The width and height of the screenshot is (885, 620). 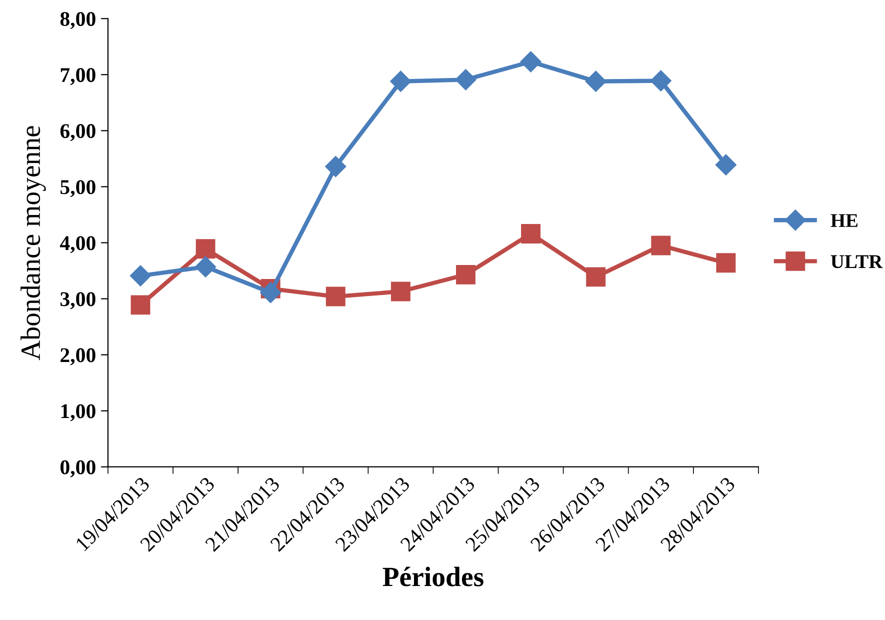 What do you see at coordinates (78, 189) in the screenshot?
I see `y-tick-label: 5,00` at bounding box center [78, 189].